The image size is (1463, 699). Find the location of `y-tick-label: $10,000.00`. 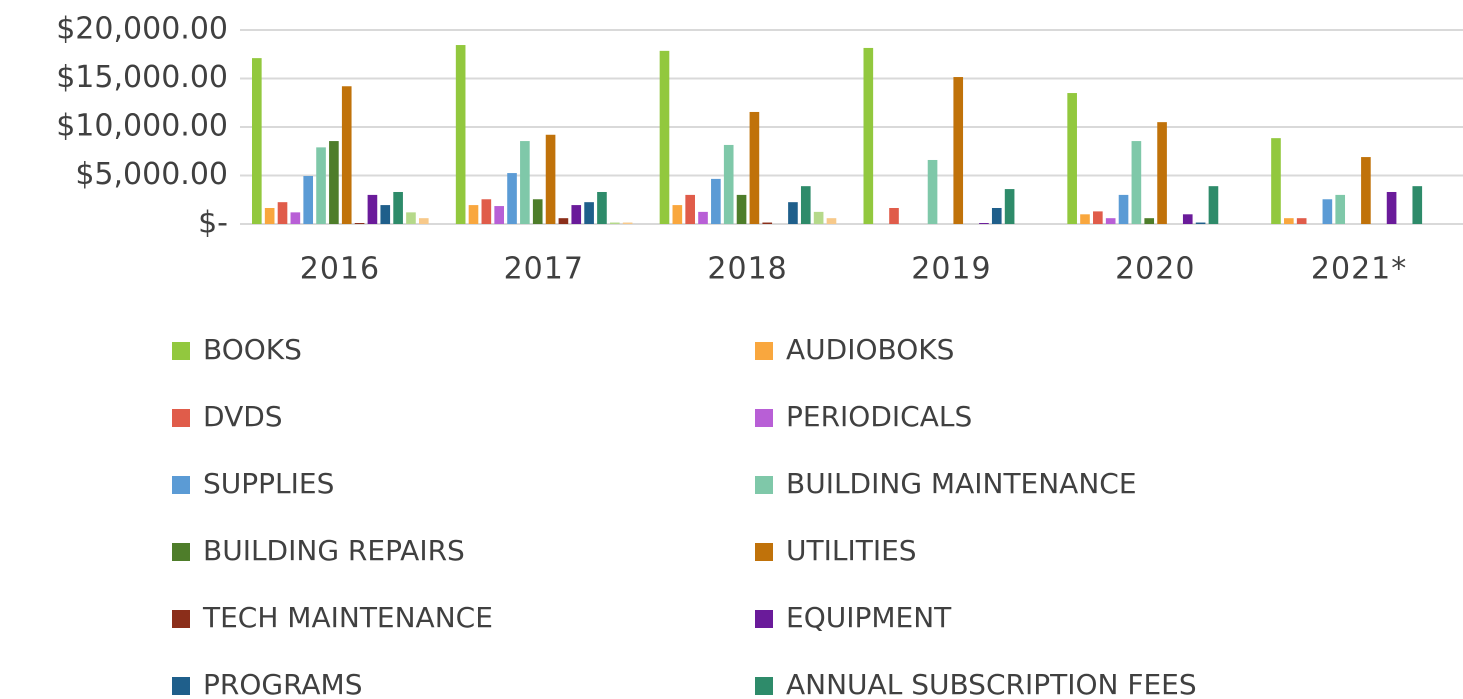

y-tick-label: $10,000.00 is located at coordinates (142, 126).